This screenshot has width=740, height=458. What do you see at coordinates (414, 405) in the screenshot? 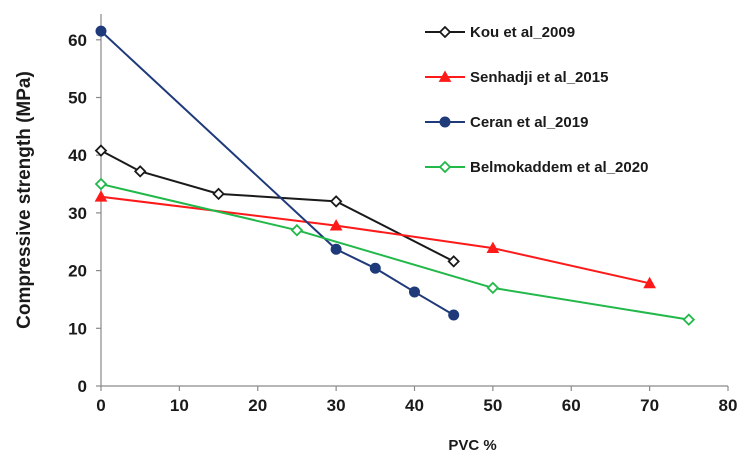
I see `x-tick-label: 40` at bounding box center [414, 405].